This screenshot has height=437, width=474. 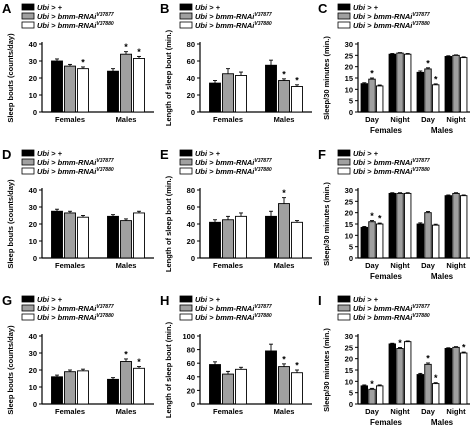 What do you see at coordinates (351, 393) in the screenshot?
I see `y-tick-label: 5` at bounding box center [351, 393].